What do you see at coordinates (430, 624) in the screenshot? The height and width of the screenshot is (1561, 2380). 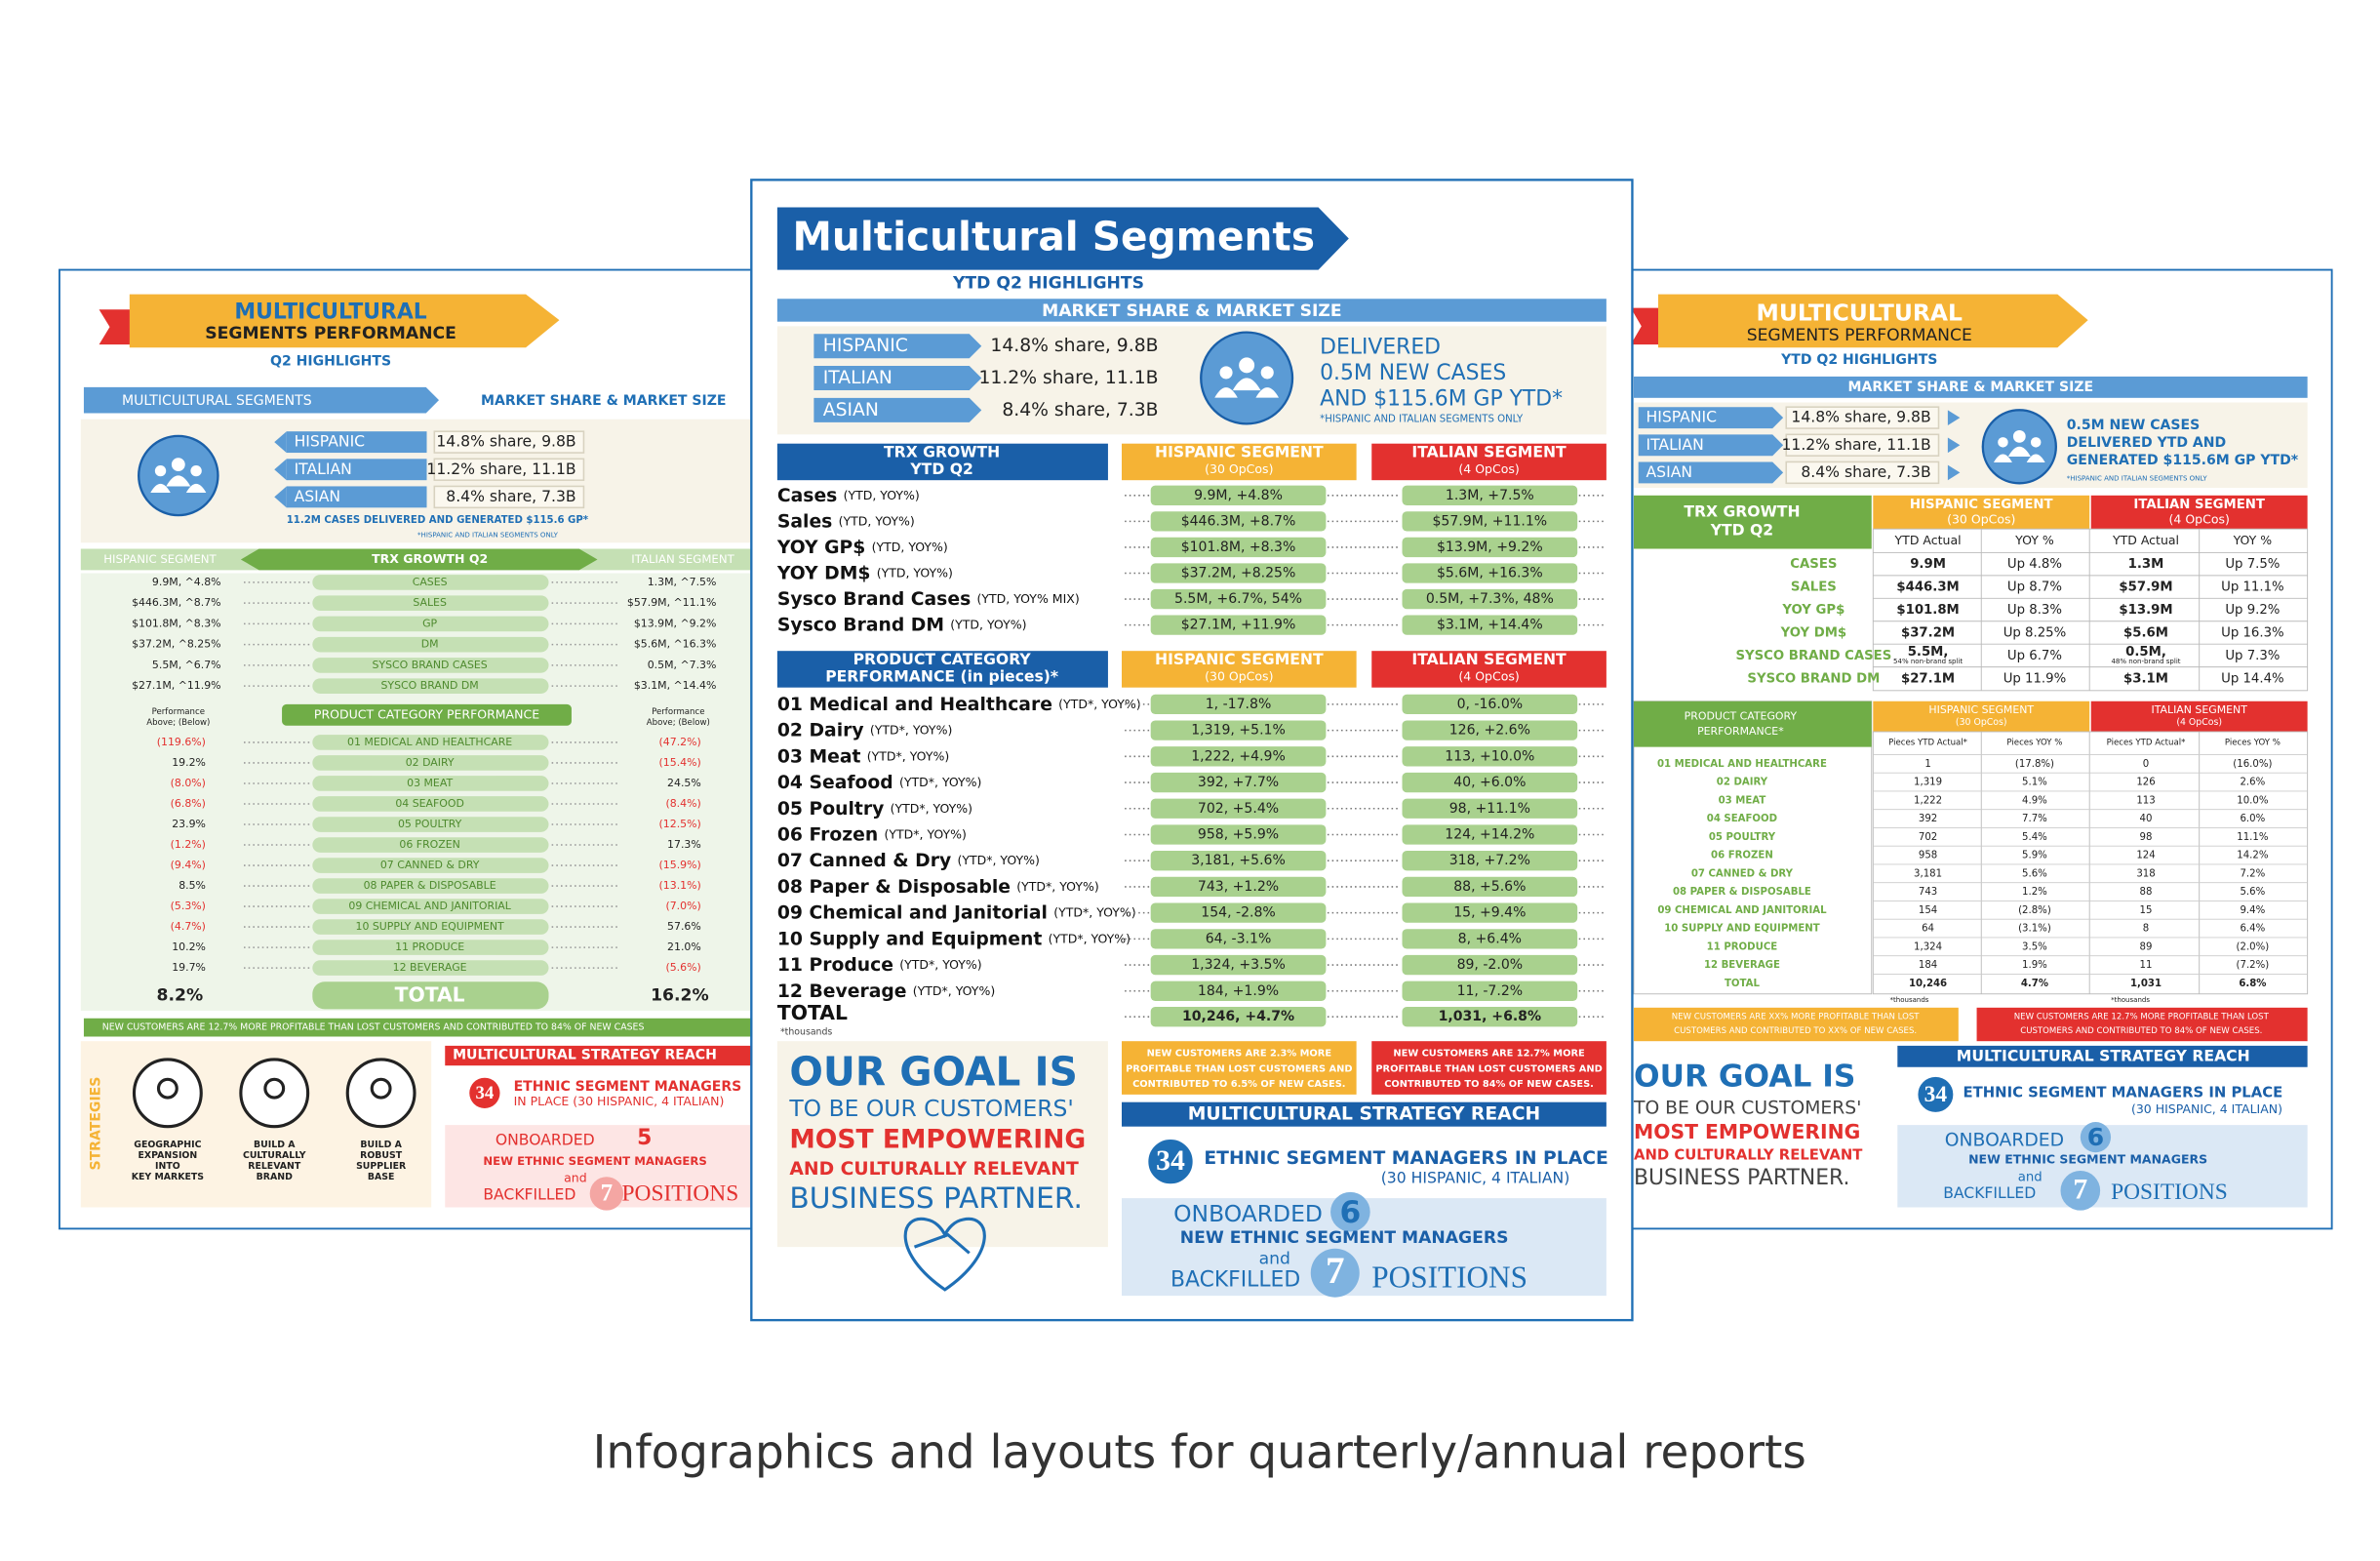 I see `label-pill` at bounding box center [430, 624].